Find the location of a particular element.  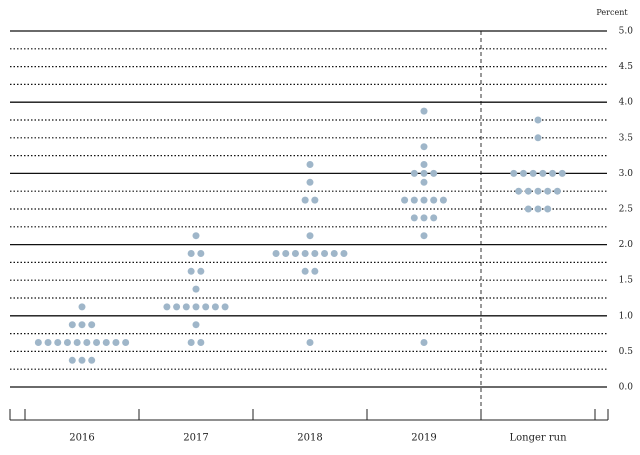

x-tick-label: 2019 is located at coordinates (423, 438).